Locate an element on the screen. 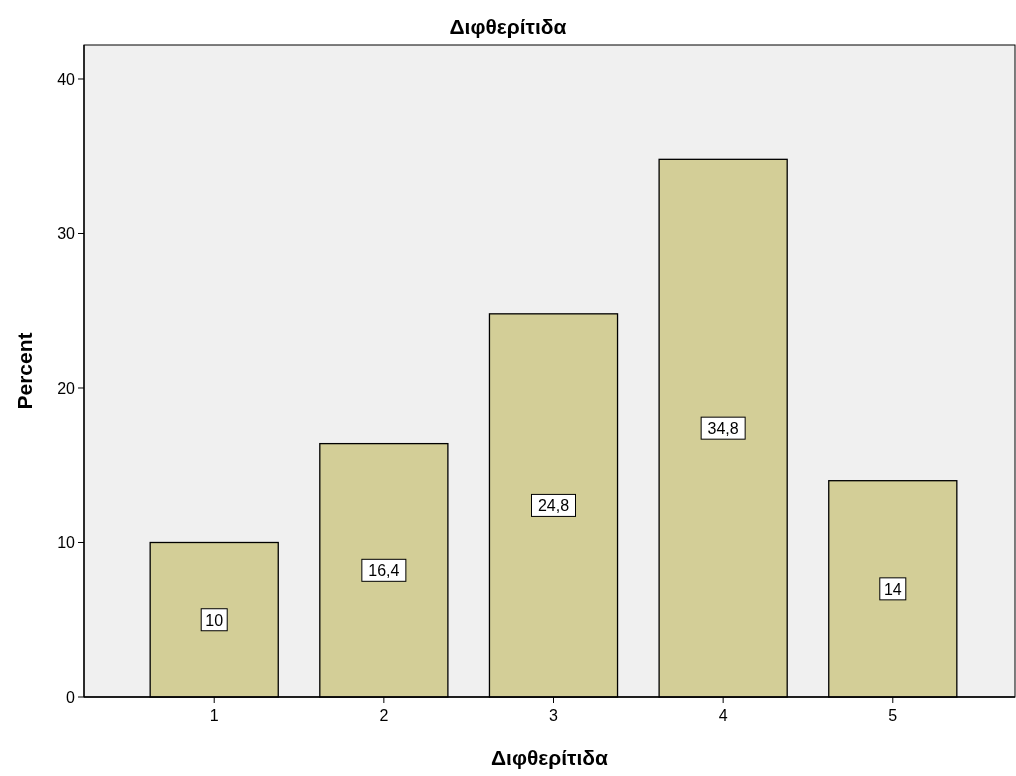  y-axis-title: Percent is located at coordinates (24, 371).